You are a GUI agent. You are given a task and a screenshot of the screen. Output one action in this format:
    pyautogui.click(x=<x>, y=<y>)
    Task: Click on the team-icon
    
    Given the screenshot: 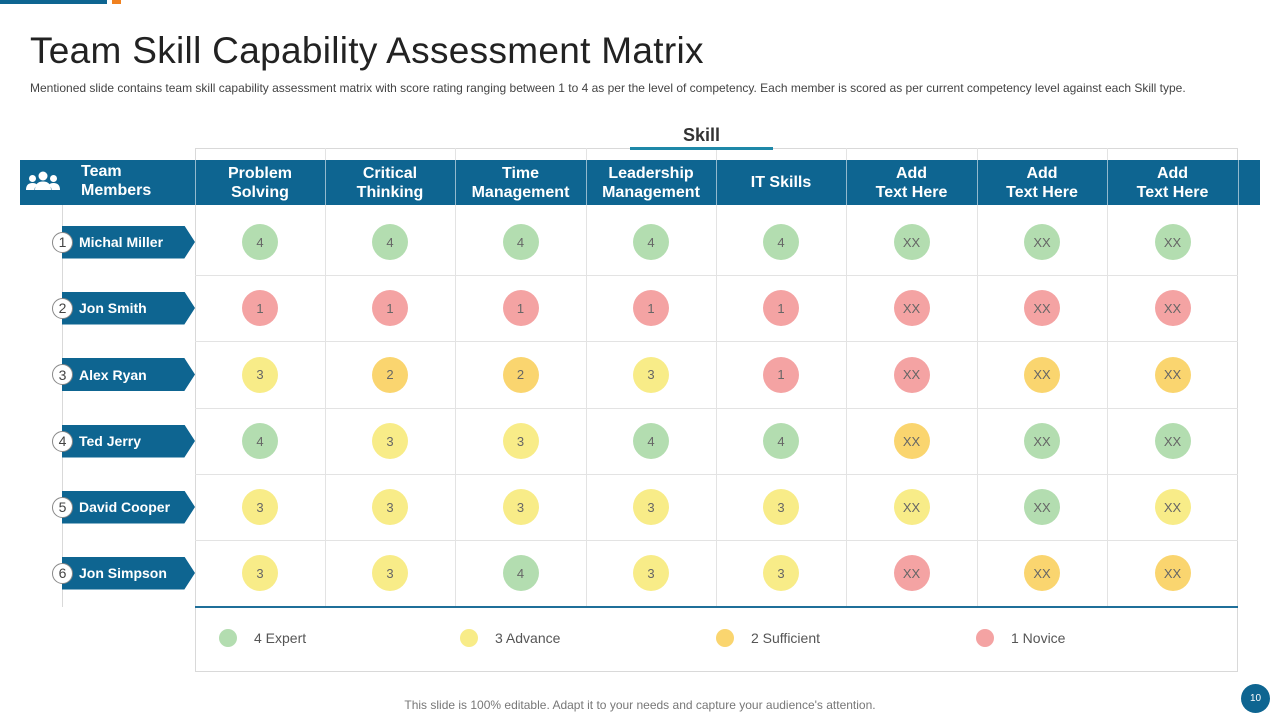 What is the action you would take?
    pyautogui.click(x=43, y=180)
    